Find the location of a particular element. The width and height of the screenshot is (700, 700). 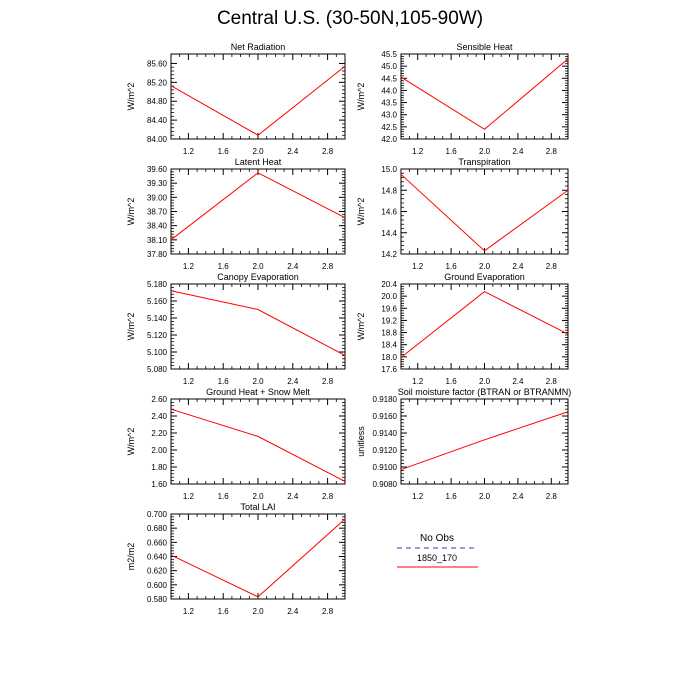

y-tick-label: 38.10 is located at coordinates (157, 240).